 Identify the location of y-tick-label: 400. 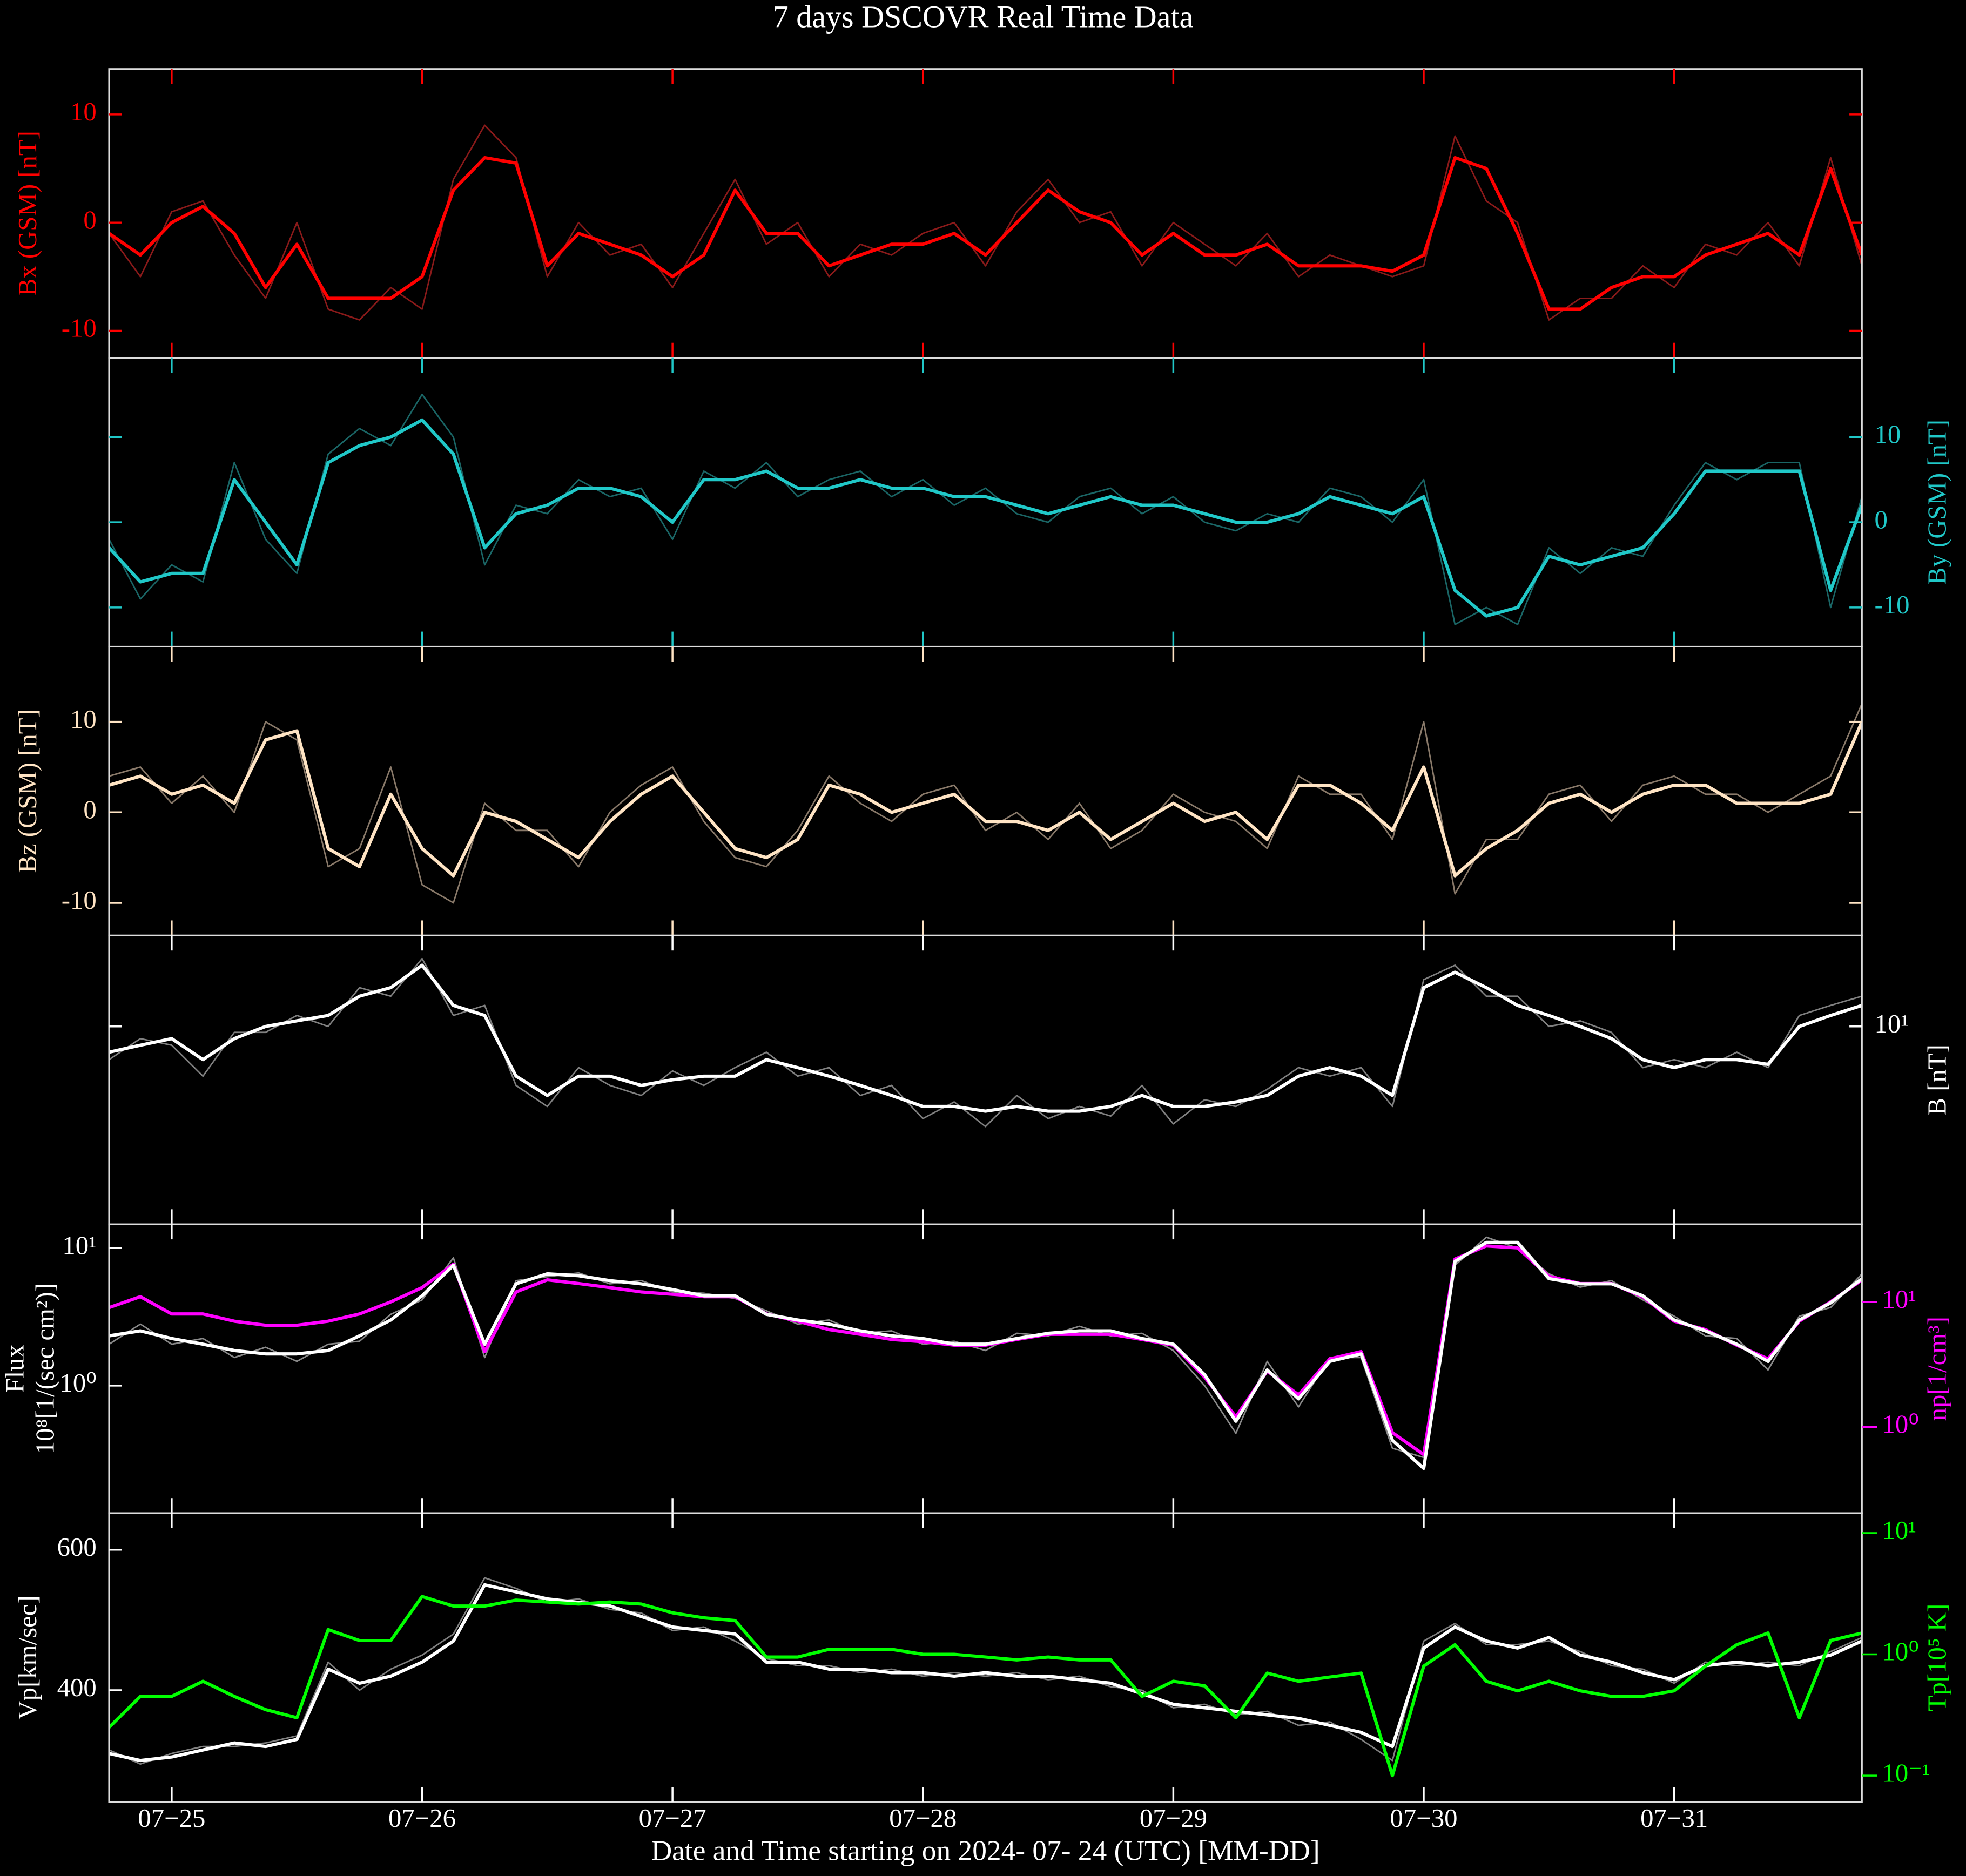
(77, 1687).